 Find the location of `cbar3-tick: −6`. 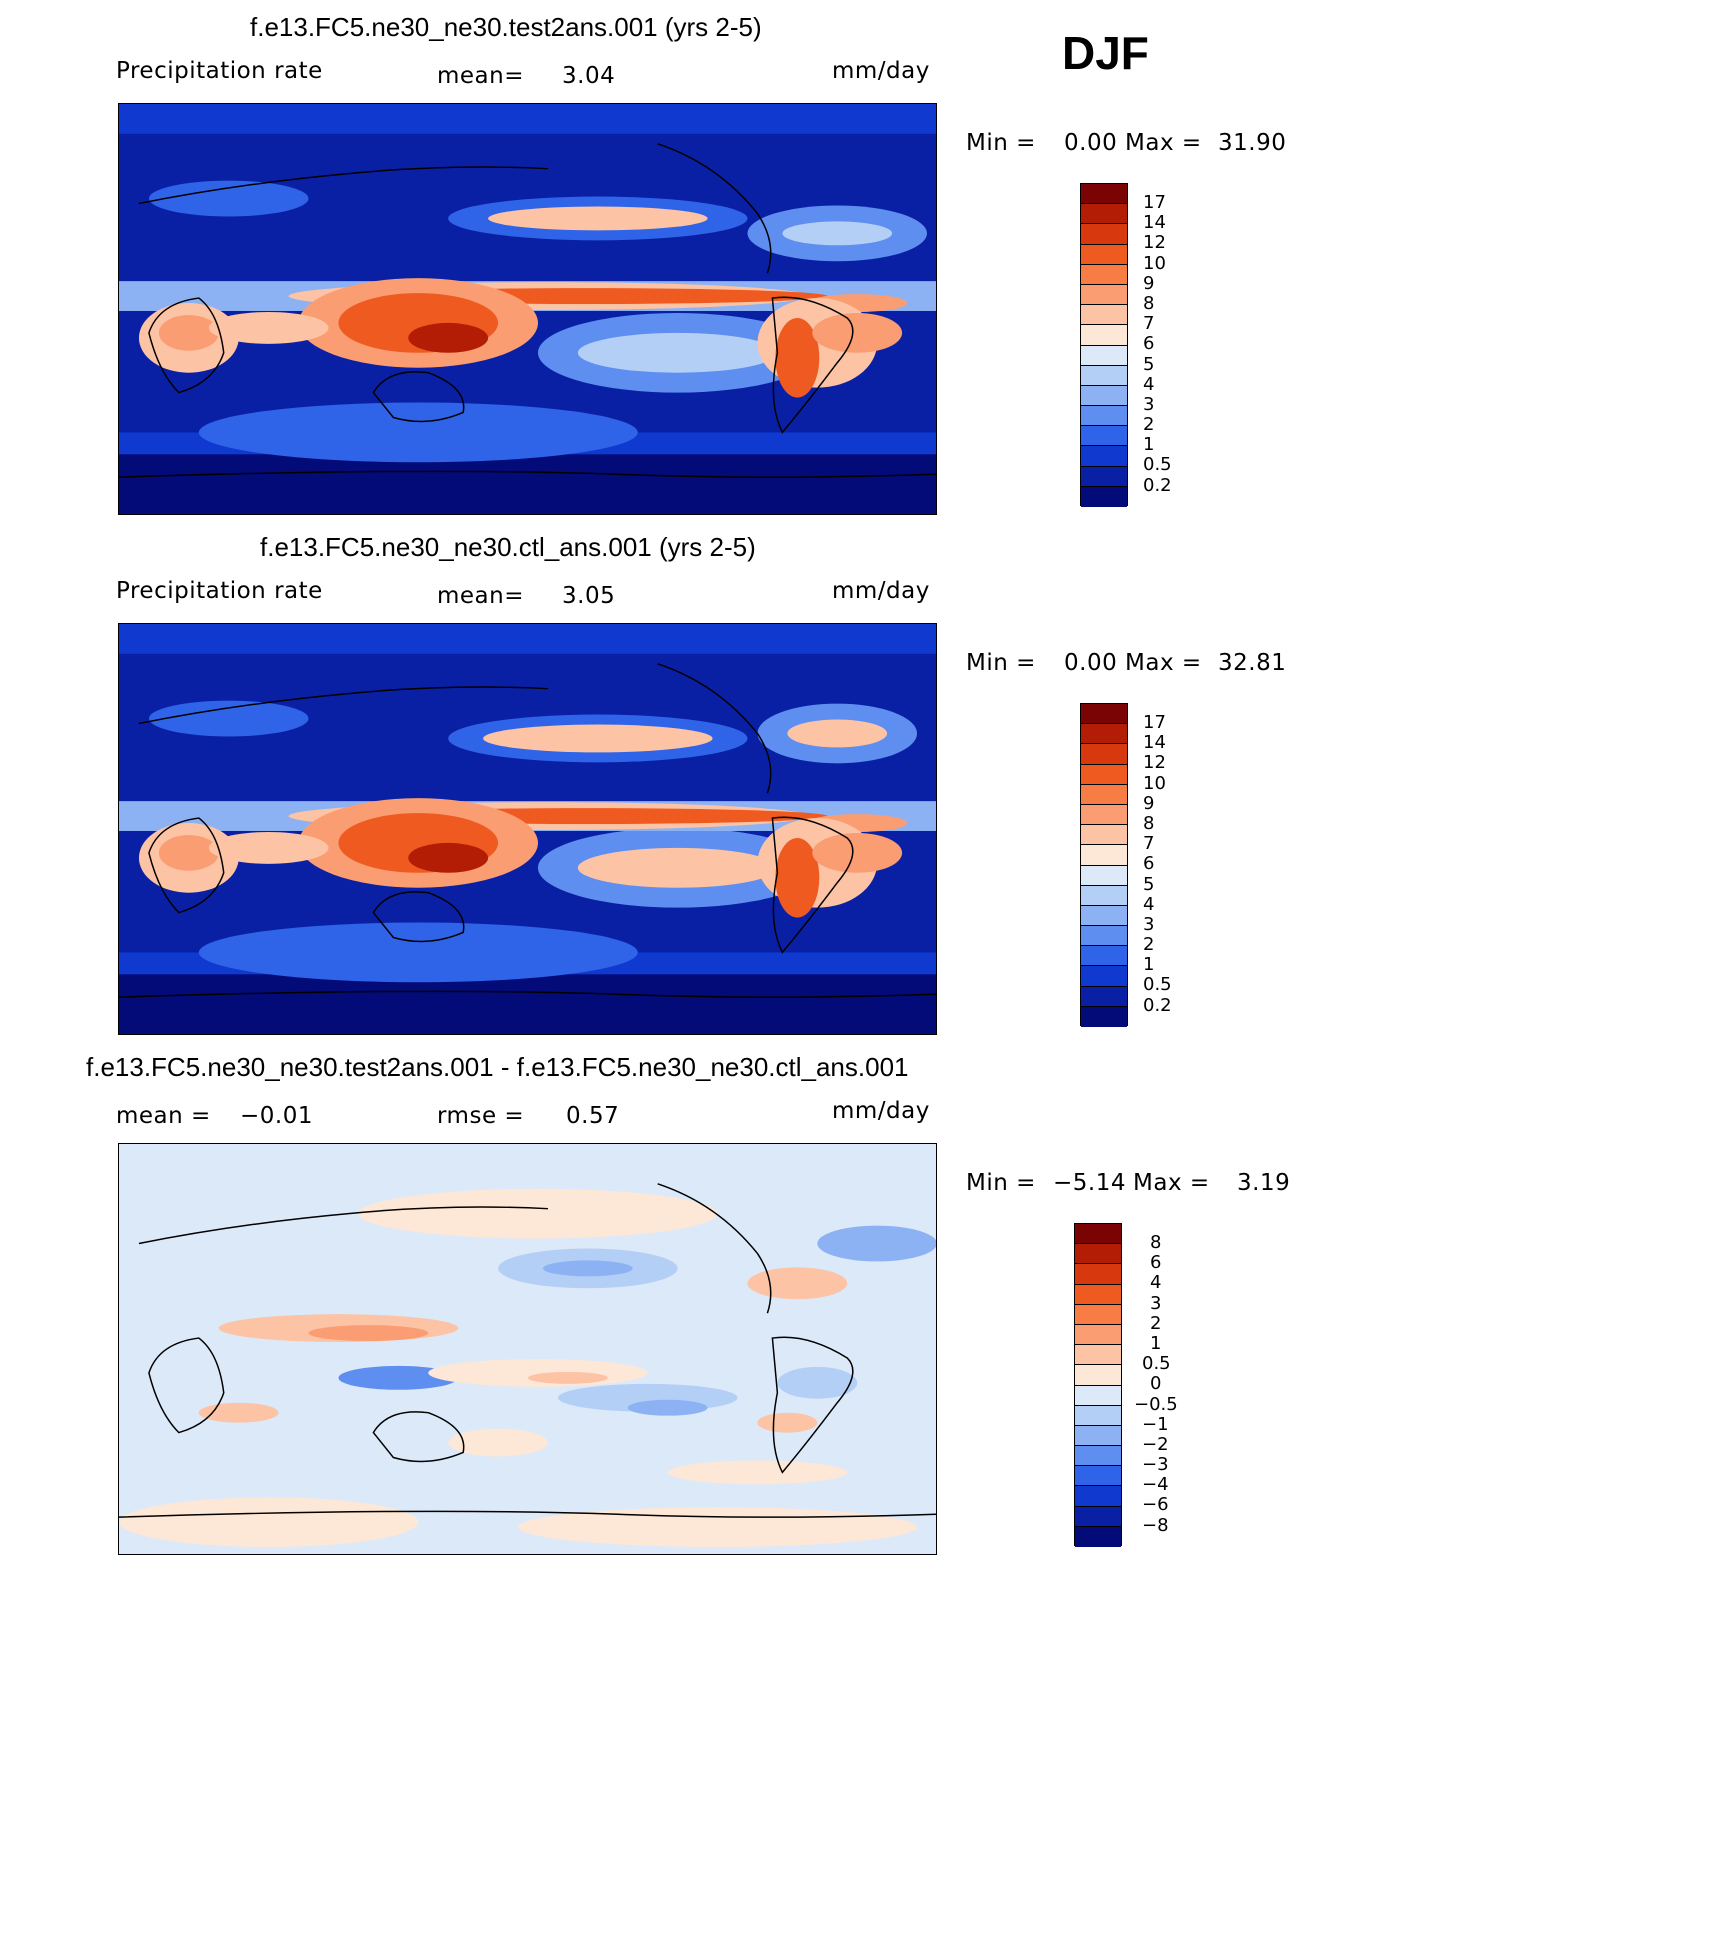

cbar3-tick: −6 is located at coordinates (1155, 1504).